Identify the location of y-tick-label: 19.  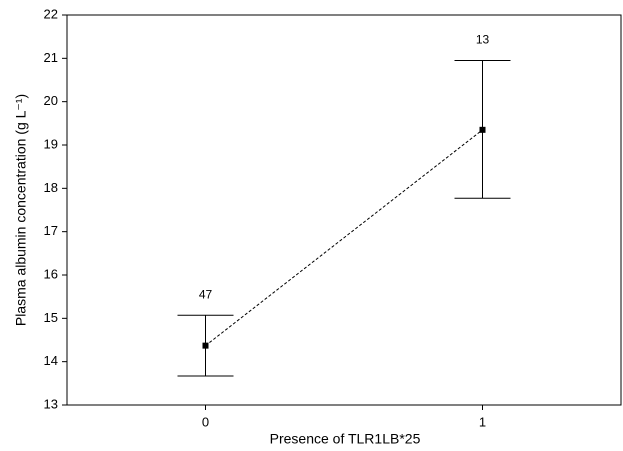
(51, 143).